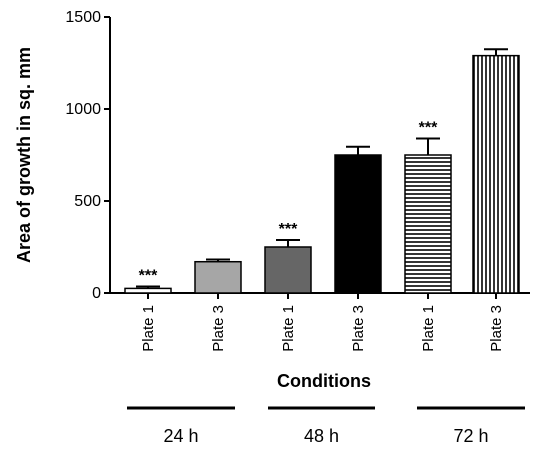 This screenshot has height=452, width=550. Describe the element at coordinates (470, 436) in the screenshot. I see `group-label: 72 h` at that location.